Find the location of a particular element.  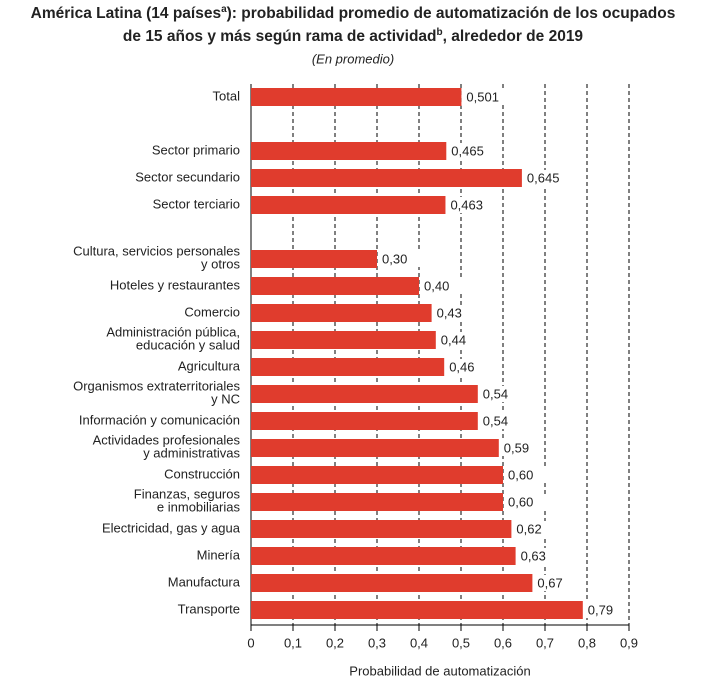

x-tick-label: 0 is located at coordinates (250, 642).